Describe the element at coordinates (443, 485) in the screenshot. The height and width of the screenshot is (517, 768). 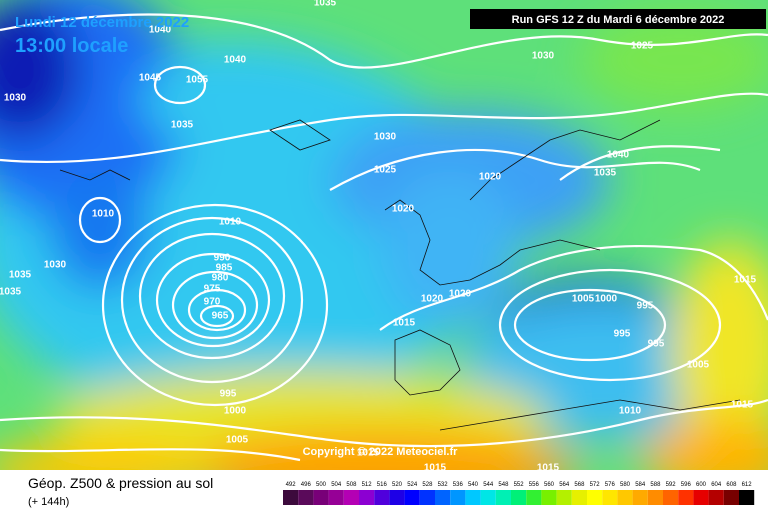
I see `scale-label: 532` at that location.